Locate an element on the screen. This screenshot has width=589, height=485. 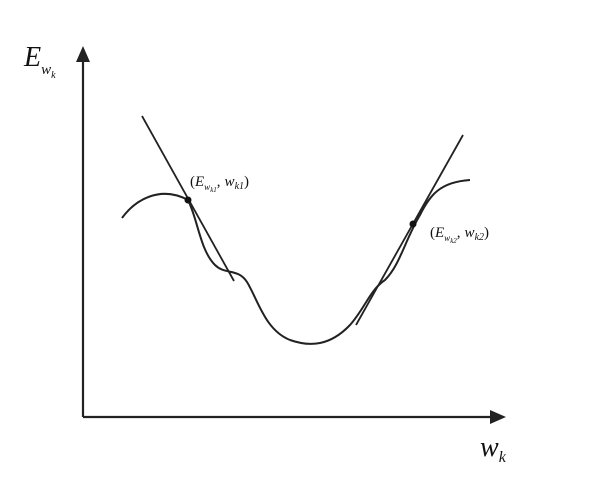
label-sub: k is located at coordinates (503, 457).